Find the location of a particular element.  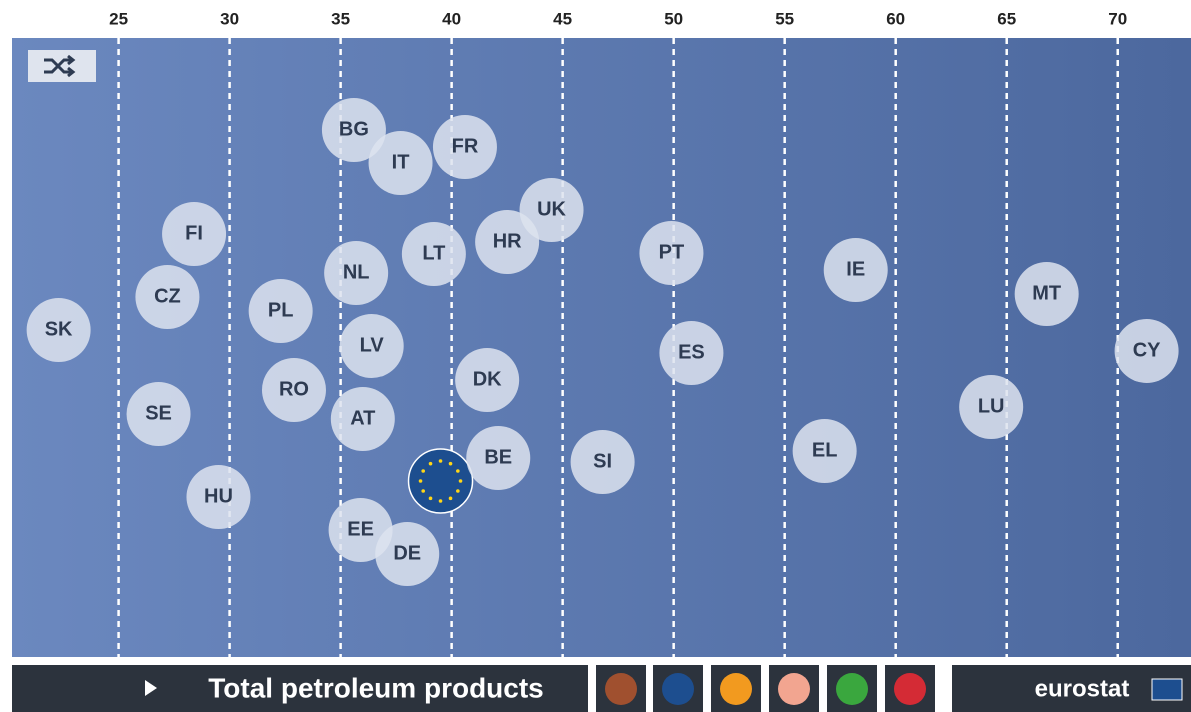

x-tick-label: 40 is located at coordinates (451, 18).